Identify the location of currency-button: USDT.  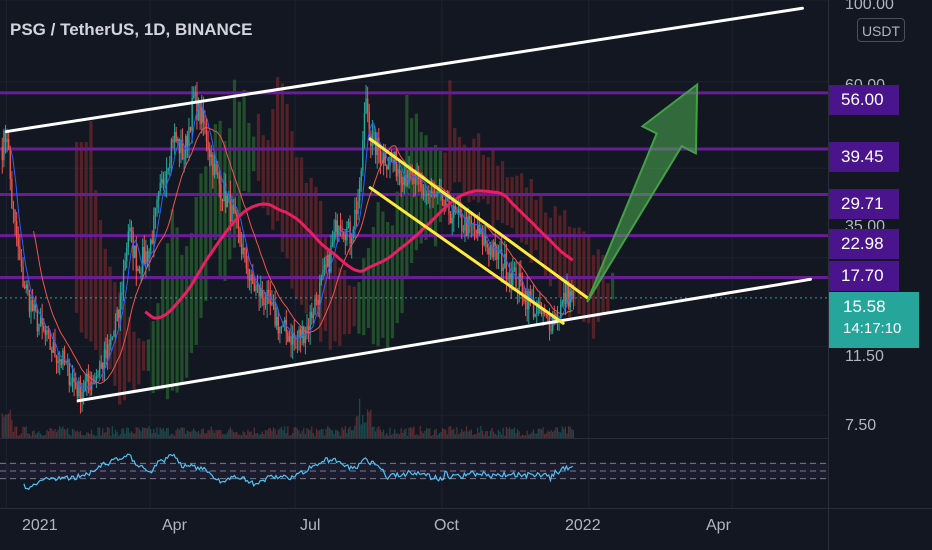
(881, 30).